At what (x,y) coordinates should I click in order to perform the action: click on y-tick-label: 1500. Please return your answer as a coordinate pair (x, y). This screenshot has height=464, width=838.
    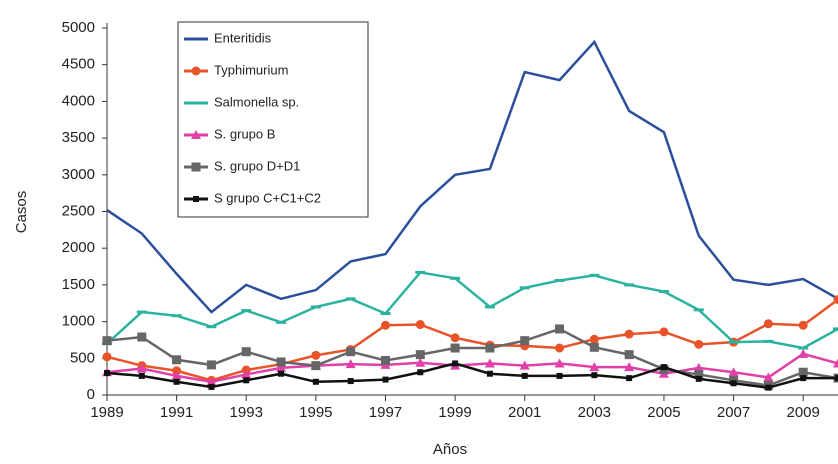
    Looking at the image, I should click on (78, 284).